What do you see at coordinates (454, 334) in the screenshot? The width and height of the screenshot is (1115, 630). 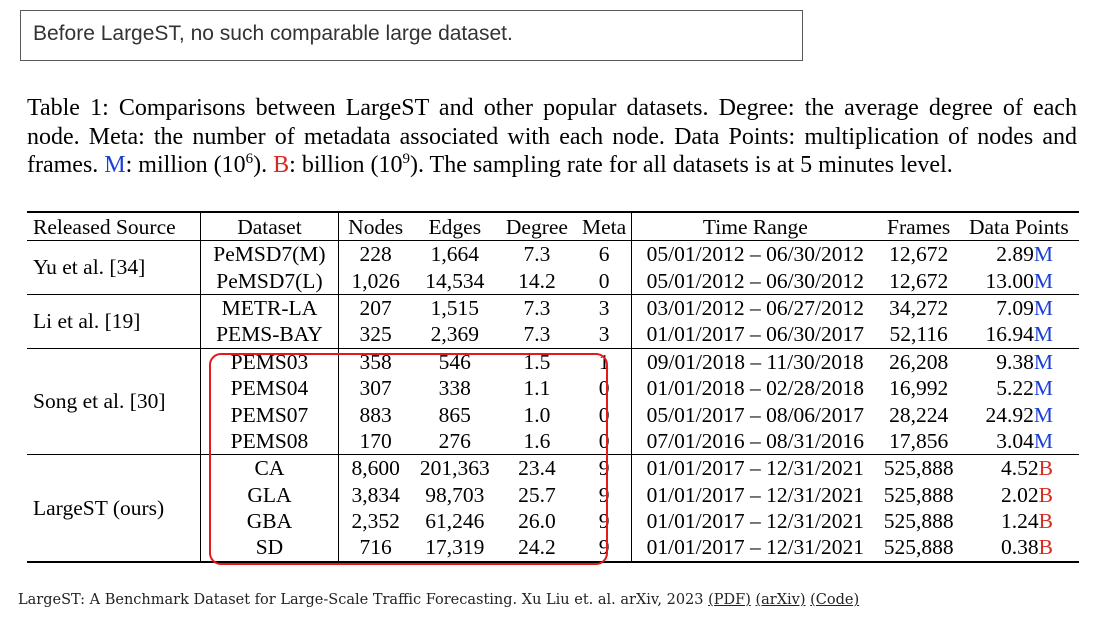 I see `edges-cell: 2,369` at bounding box center [454, 334].